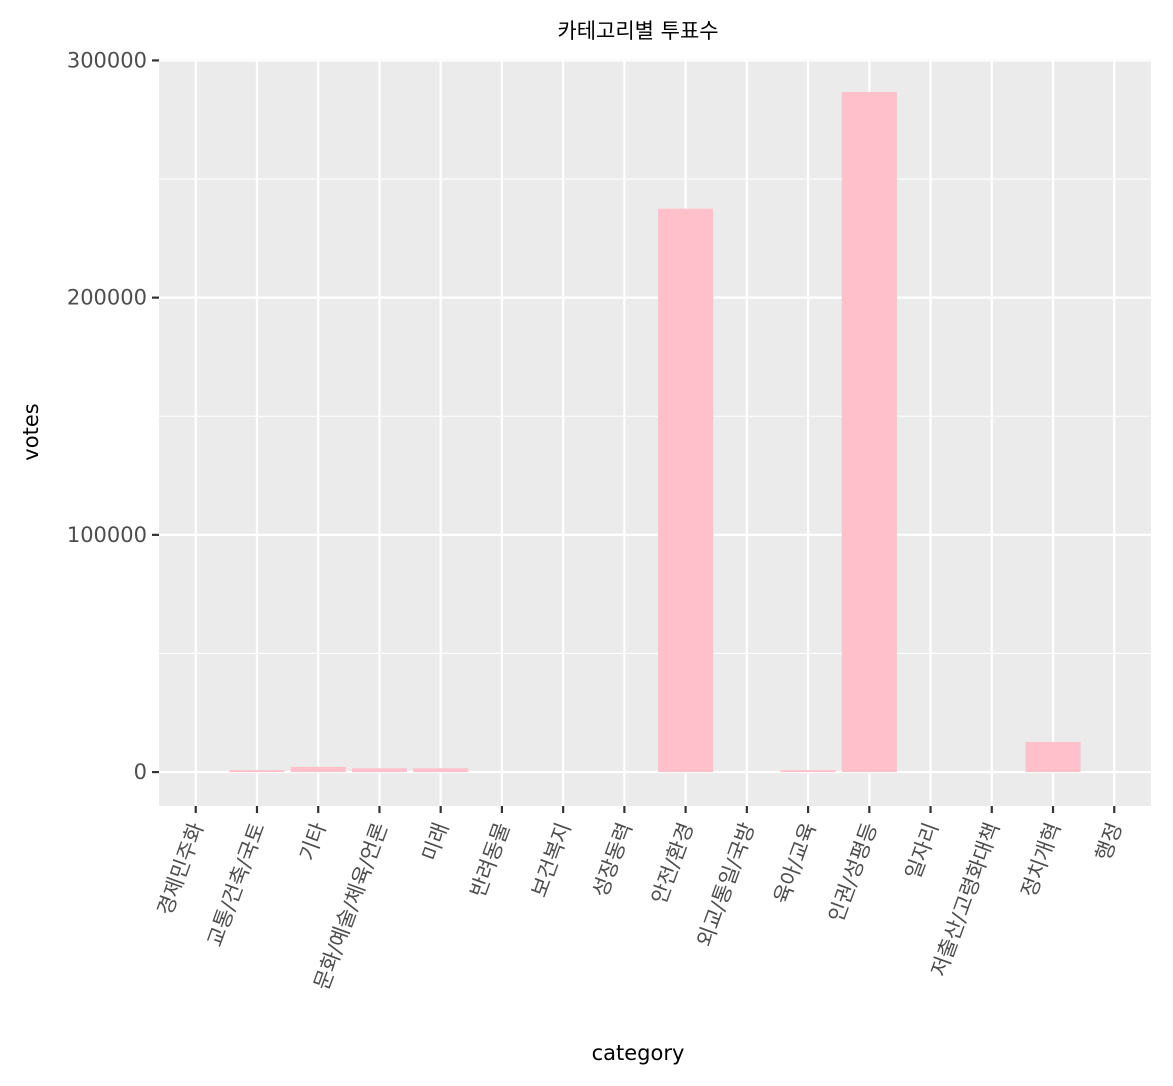 Image resolution: width=1173 pixels, height=1086 pixels. What do you see at coordinates (436, 842) in the screenshot?
I see `x-tick-label: 미래` at bounding box center [436, 842].